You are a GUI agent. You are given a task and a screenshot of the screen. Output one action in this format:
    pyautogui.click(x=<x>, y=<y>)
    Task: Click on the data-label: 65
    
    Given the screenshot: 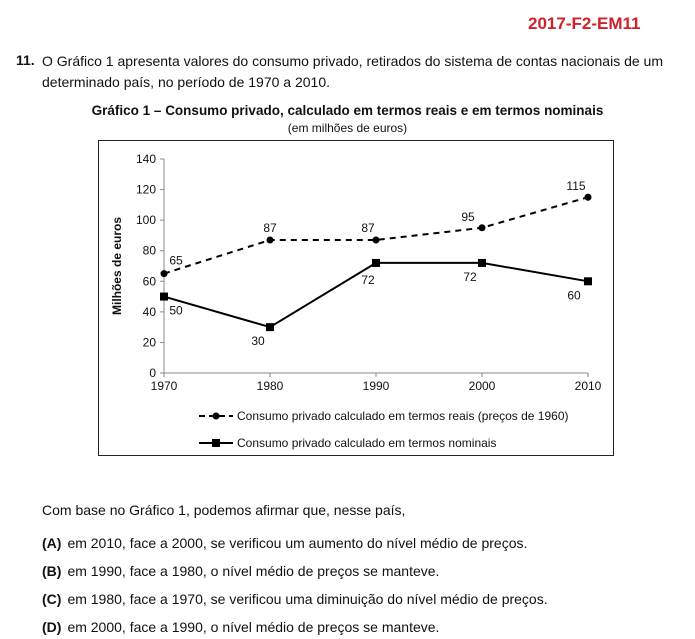 What is the action you would take?
    pyautogui.click(x=176, y=261)
    